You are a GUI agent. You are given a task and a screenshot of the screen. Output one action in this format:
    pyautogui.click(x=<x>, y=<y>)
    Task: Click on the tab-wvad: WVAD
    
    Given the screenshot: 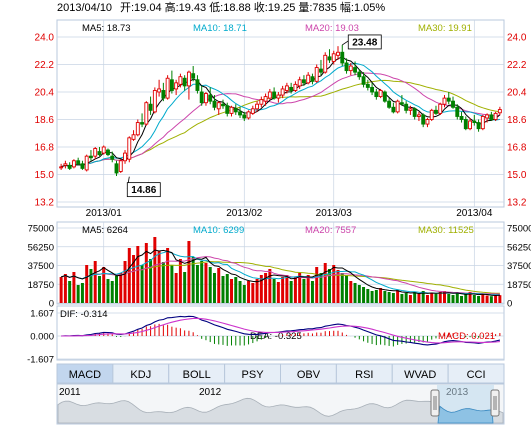 What is the action you would take?
    pyautogui.click(x=420, y=373)
    